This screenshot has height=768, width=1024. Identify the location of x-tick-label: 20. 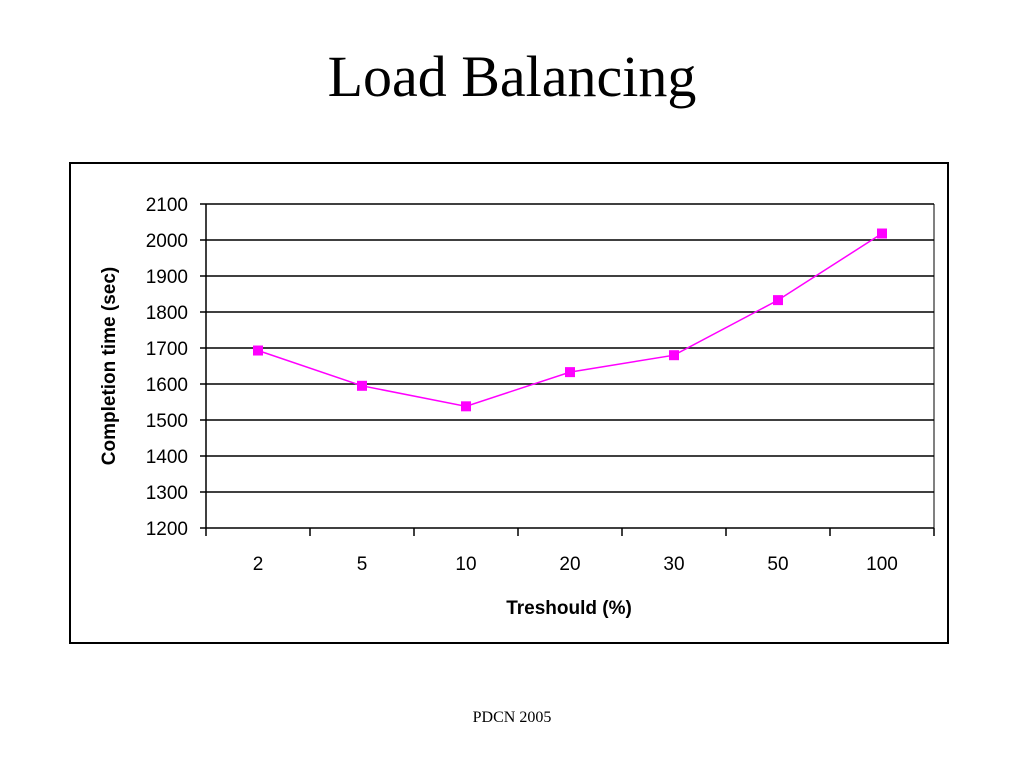
(569, 564).